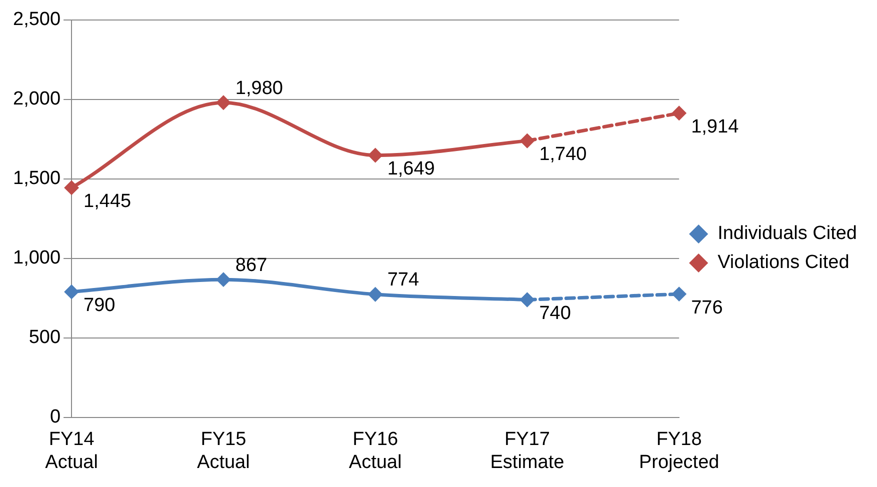 Image resolution: width=877 pixels, height=487 pixels. What do you see at coordinates (679, 451) in the screenshot?
I see `x-tick-label: FY18 Projected` at bounding box center [679, 451].